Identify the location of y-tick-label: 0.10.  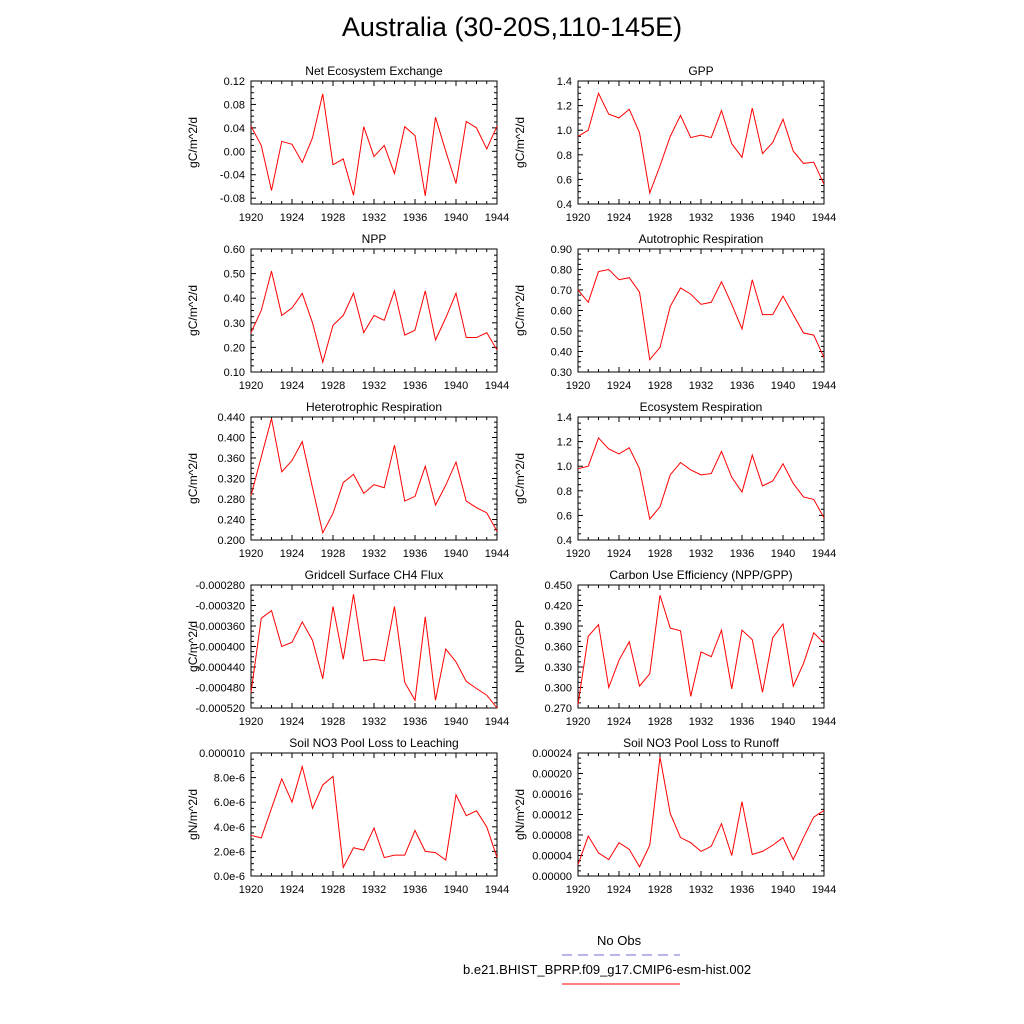
(234, 373).